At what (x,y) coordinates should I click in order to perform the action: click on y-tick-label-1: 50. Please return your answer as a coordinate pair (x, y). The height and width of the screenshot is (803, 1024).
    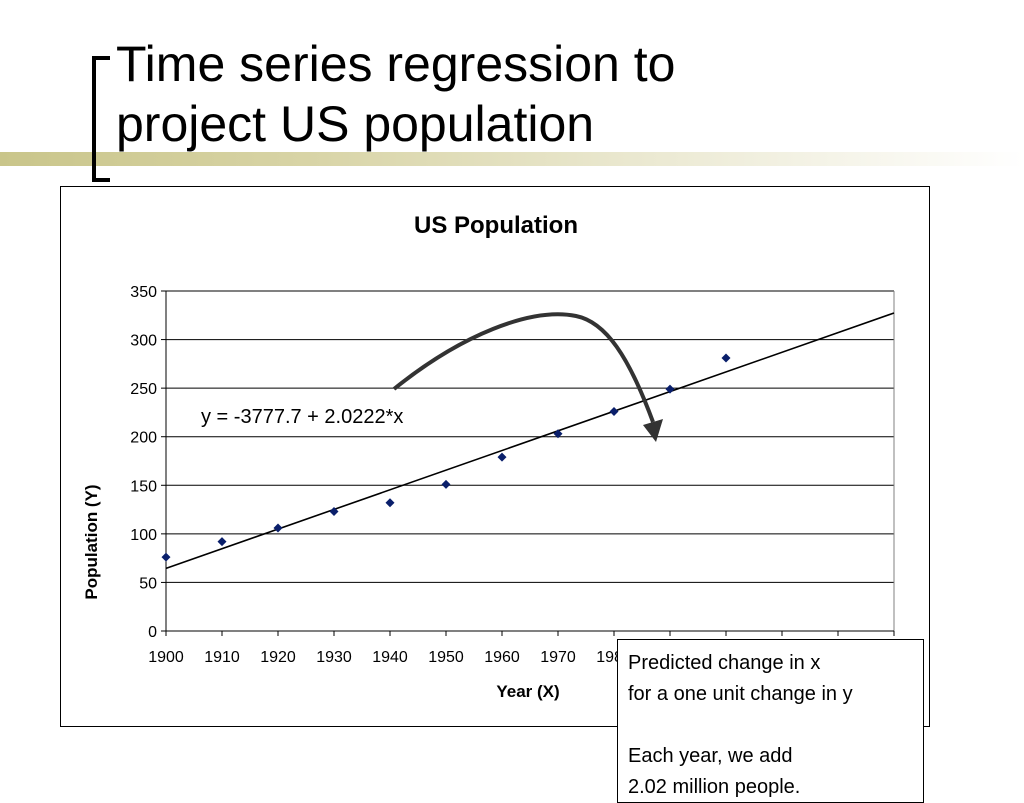
    Looking at the image, I should click on (148, 583).